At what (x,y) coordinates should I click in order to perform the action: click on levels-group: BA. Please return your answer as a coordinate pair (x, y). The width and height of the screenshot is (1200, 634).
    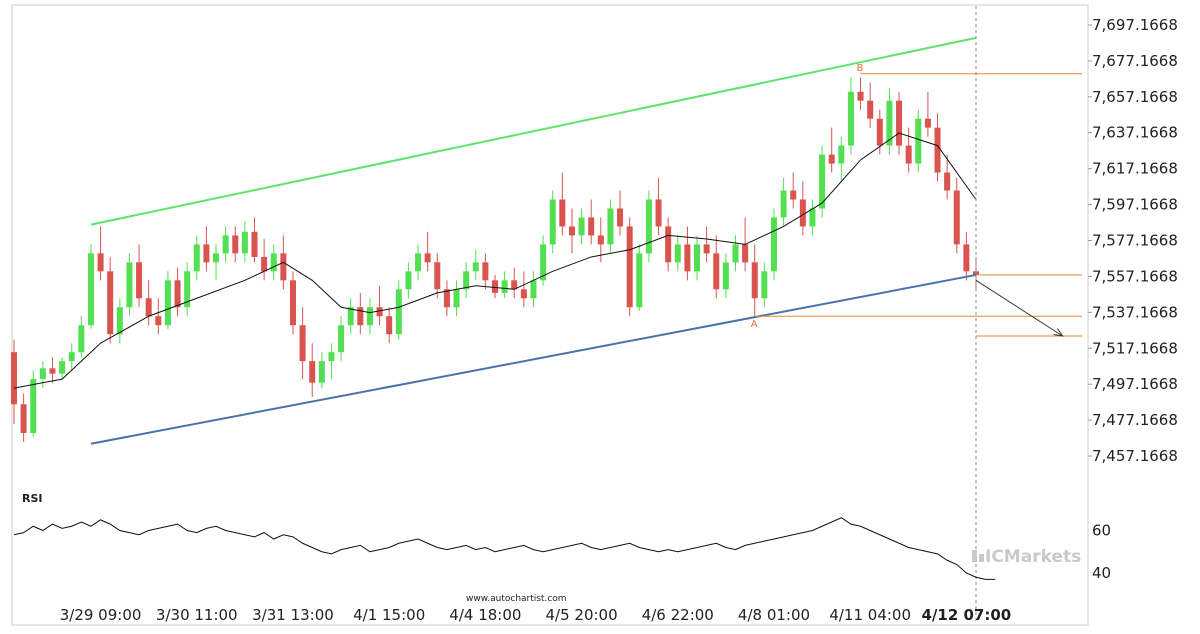
    Looking at the image, I should click on (916, 200).